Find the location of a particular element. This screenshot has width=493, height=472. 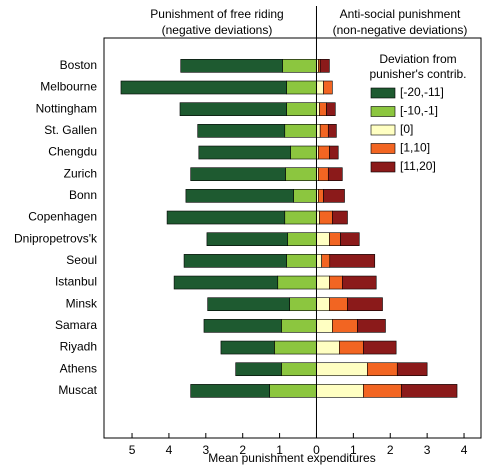

y-tick-label: Athens is located at coordinates (78, 368).